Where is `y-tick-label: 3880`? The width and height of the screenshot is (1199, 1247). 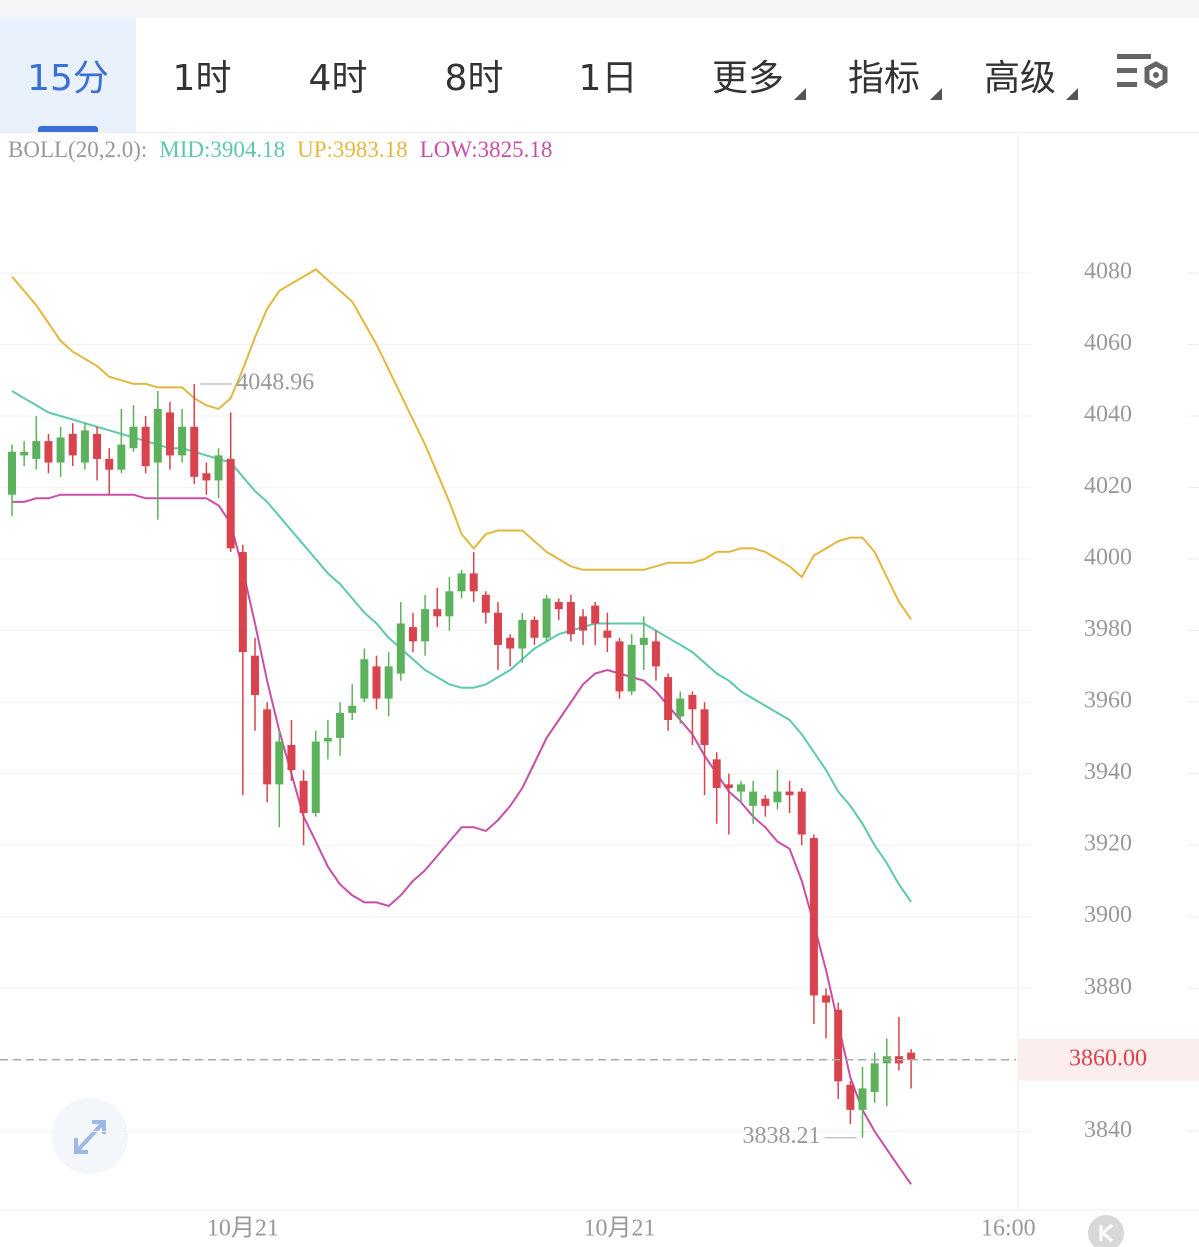 y-tick-label: 3880 is located at coordinates (1108, 987).